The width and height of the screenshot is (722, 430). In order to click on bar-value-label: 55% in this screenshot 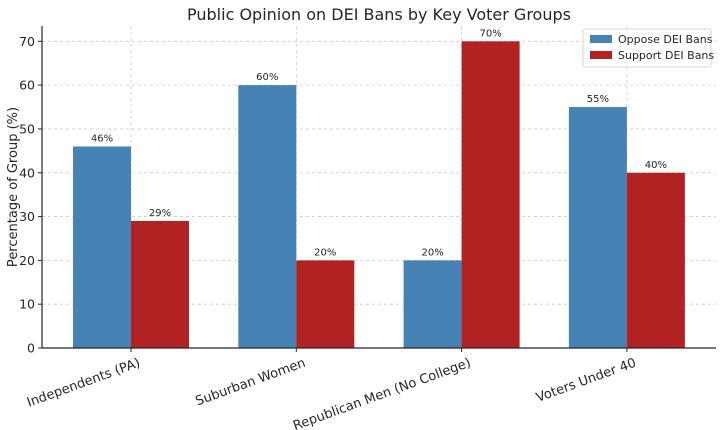, I will do `click(598, 99)`.